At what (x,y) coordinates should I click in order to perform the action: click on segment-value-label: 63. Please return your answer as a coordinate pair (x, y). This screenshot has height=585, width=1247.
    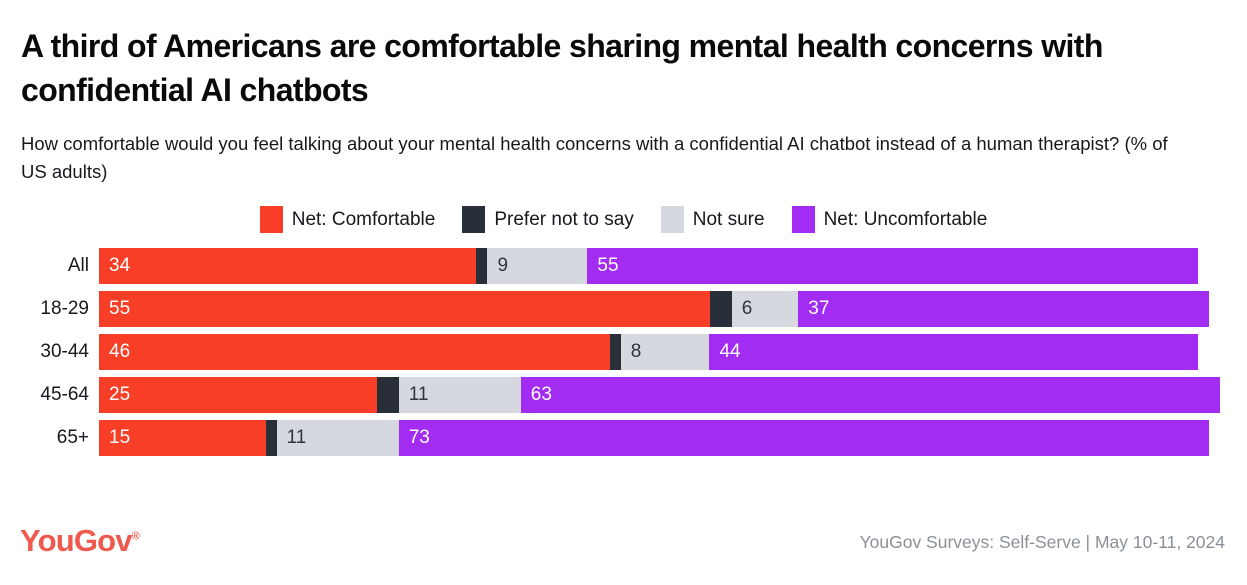
    Looking at the image, I should click on (541, 394).